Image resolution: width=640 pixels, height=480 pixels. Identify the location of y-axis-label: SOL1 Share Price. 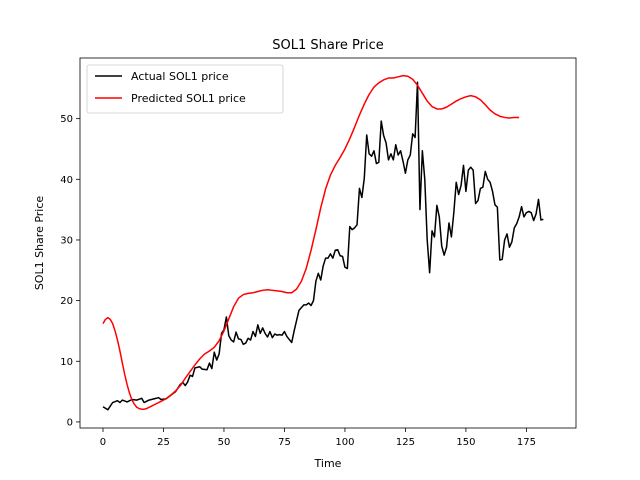
(39, 243).